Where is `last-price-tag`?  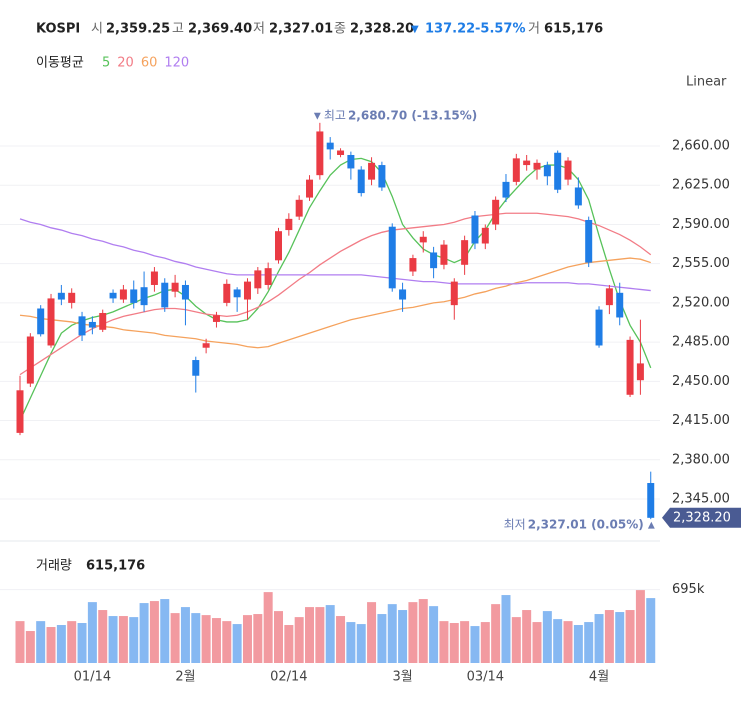 last-price-tag is located at coordinates (701, 517).